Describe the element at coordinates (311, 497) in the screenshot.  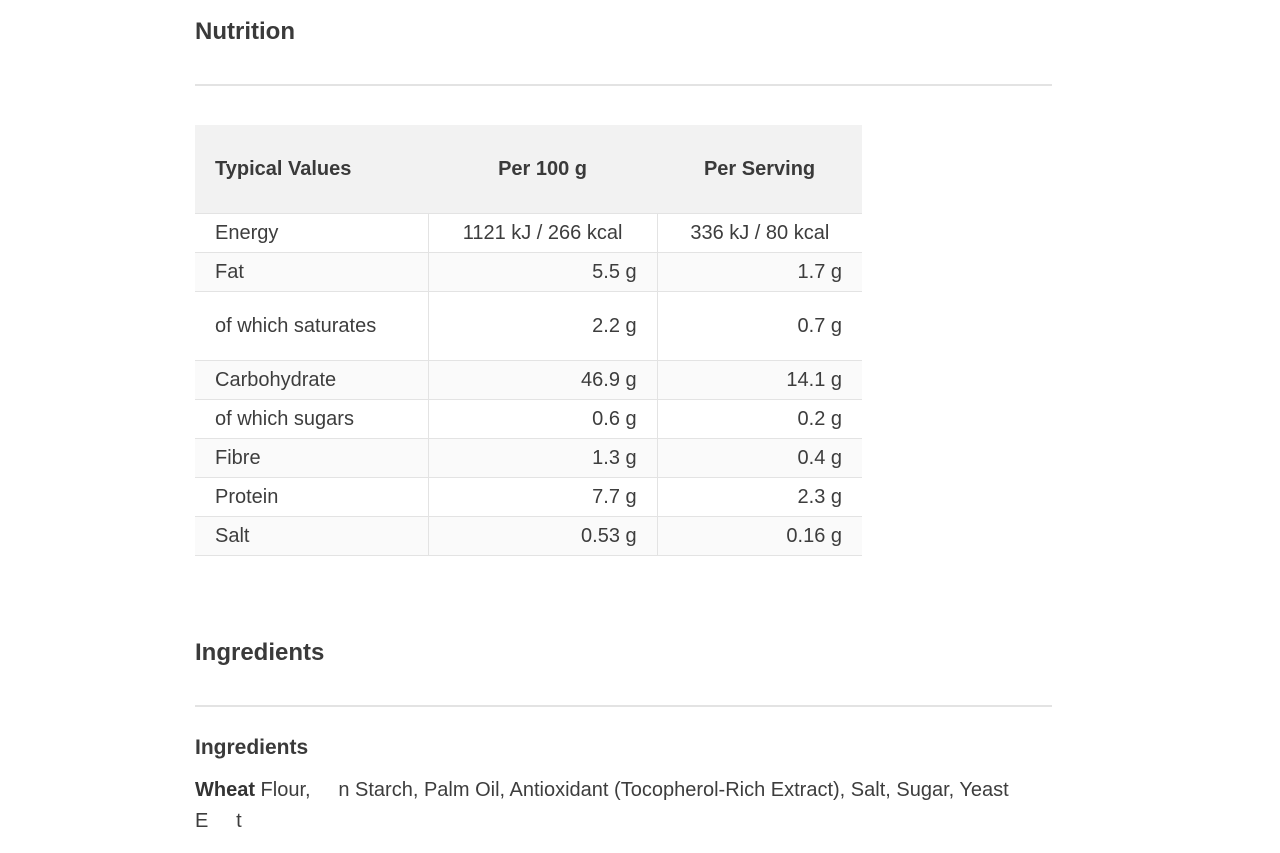
I see `row-label: Protein` at that location.